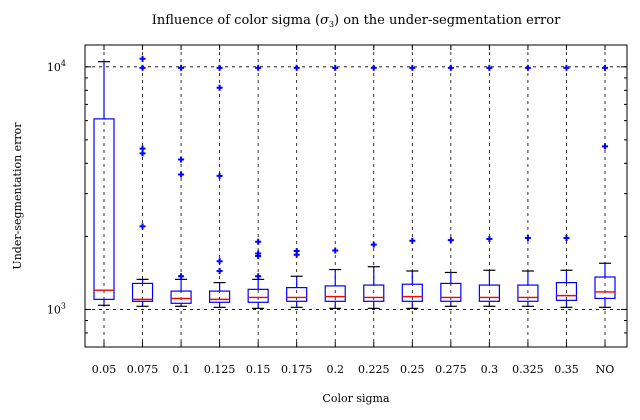 The image size is (640, 420). Describe the element at coordinates (142, 181) in the screenshot. I see `box-0.075` at that location.